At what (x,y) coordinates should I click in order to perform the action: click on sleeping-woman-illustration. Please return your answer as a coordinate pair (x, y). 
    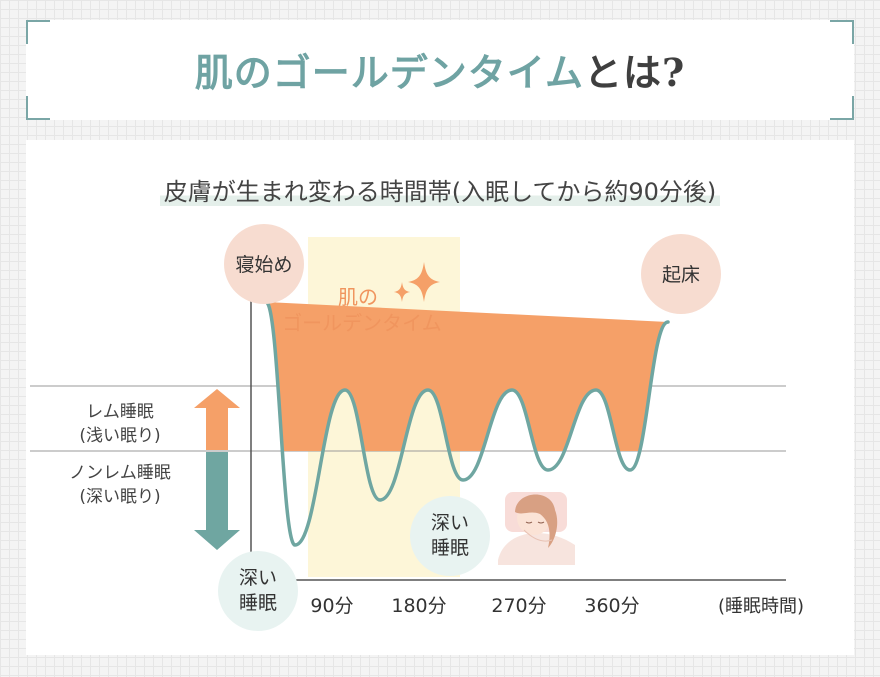
    Looking at the image, I should click on (536, 528).